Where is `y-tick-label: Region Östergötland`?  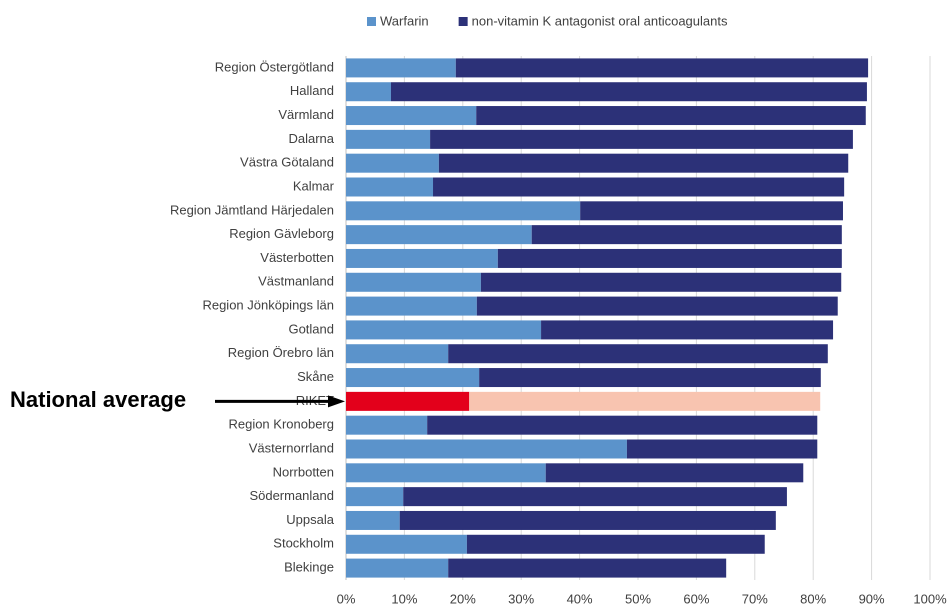
y-tick-label: Region Östergötland is located at coordinates (274, 66).